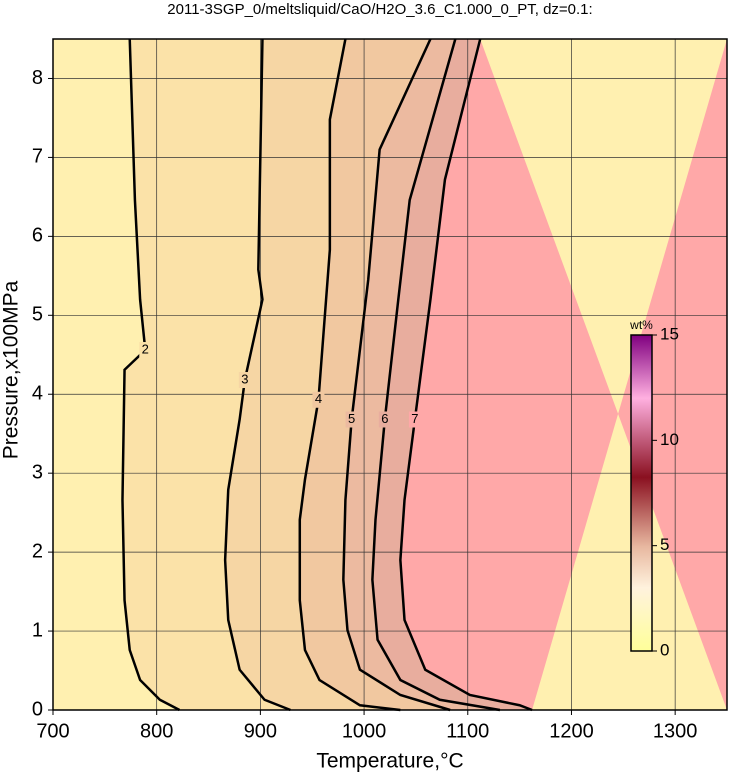 This screenshot has width=734, height=776. Describe the element at coordinates (37, 394) in the screenshot. I see `y-tick-label: 4` at that location.